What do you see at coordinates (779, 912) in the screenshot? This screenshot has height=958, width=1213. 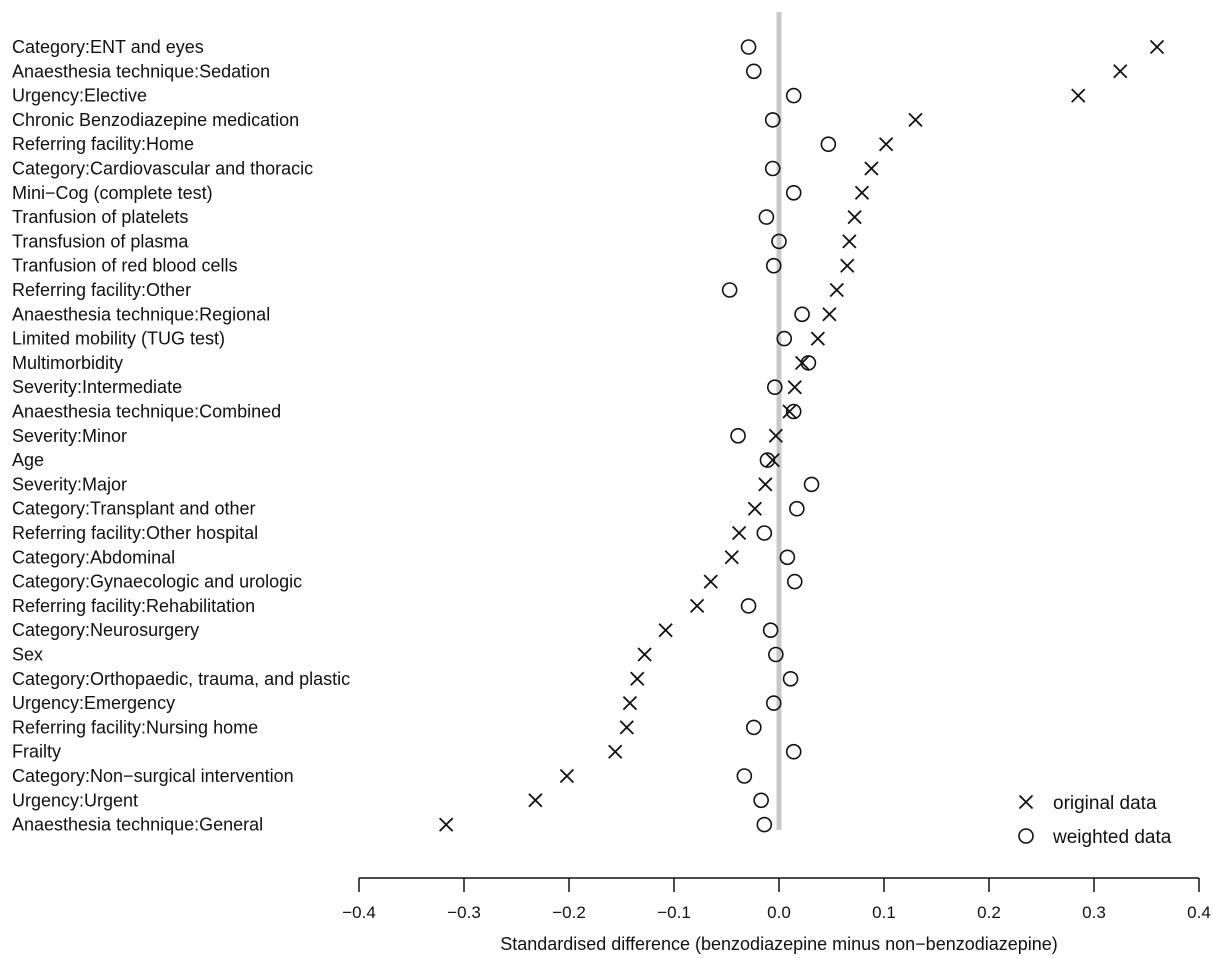 I see `x-tick-label: 0.0` at bounding box center [779, 912].